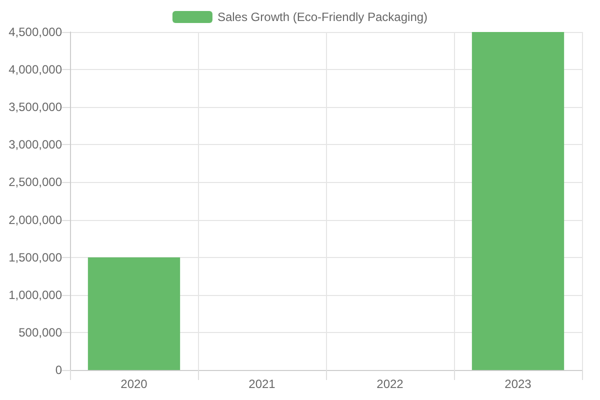 Image resolution: width=600 pixels, height=400 pixels. I want to click on y-tick-label: 4,000,000, so click(35, 69).